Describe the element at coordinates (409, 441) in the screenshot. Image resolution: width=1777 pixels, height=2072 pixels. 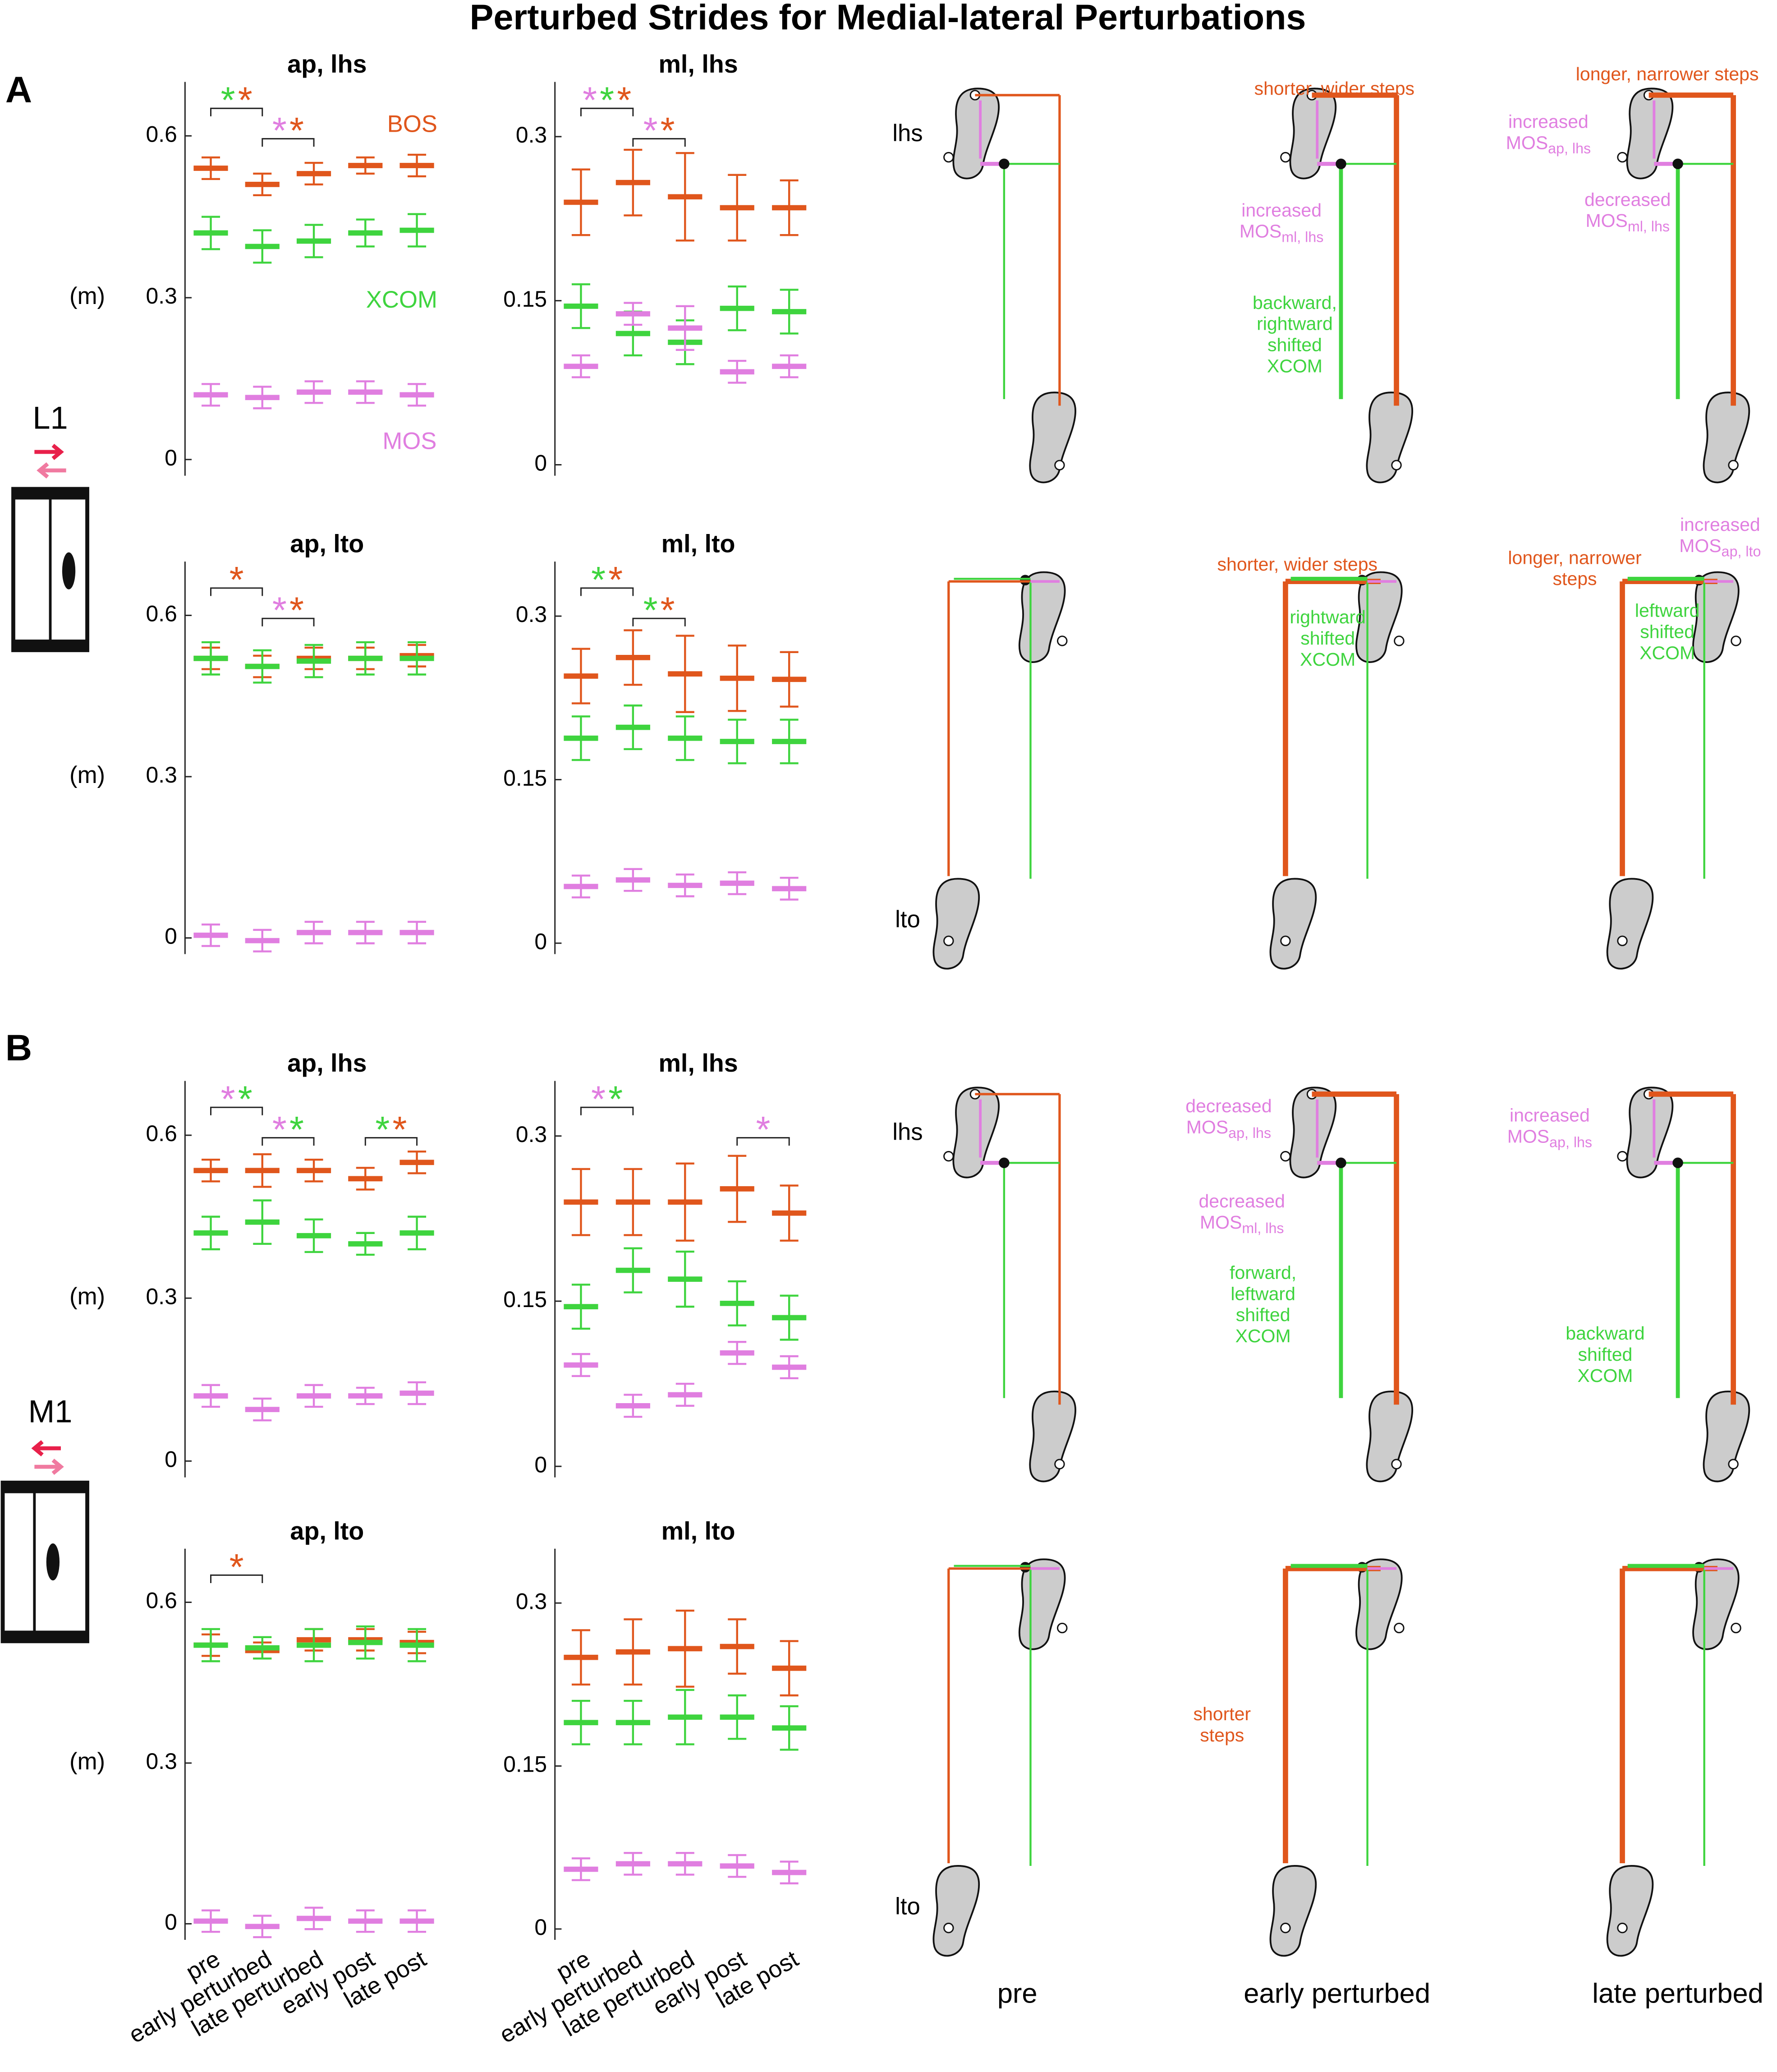
I see `series-label: MOS` at that location.